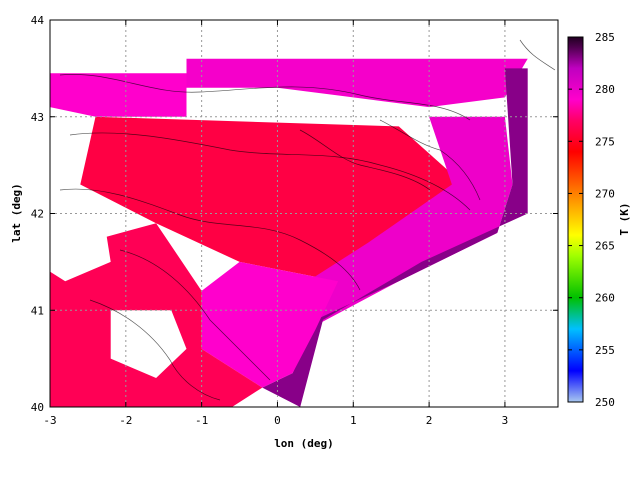  Describe the element at coordinates (277, 420) in the screenshot. I see `x-tick-label: 0` at that location.